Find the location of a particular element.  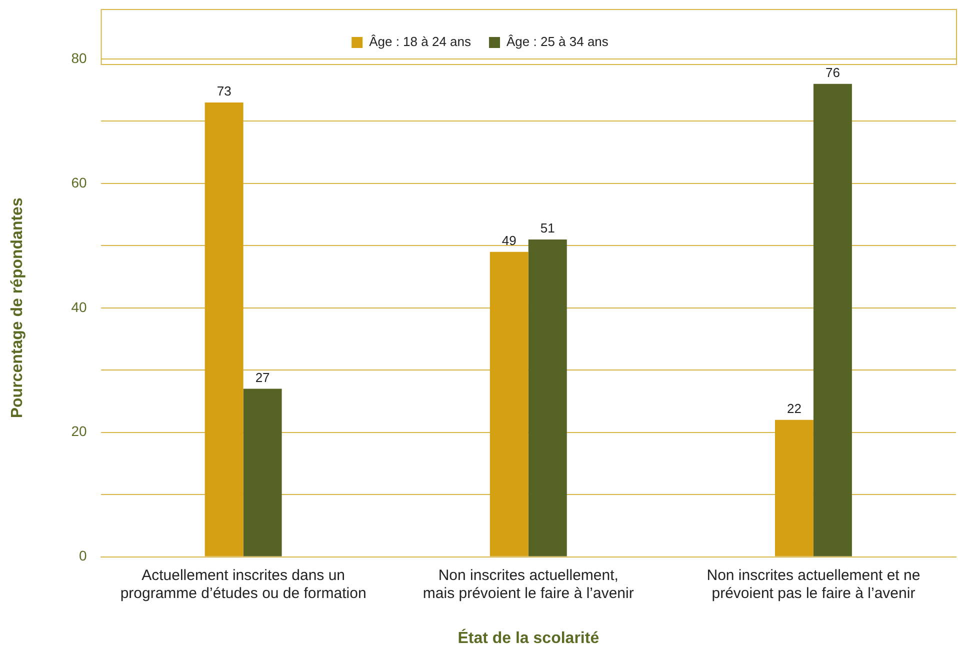

y-tick-label: 20 is located at coordinates (79, 431).